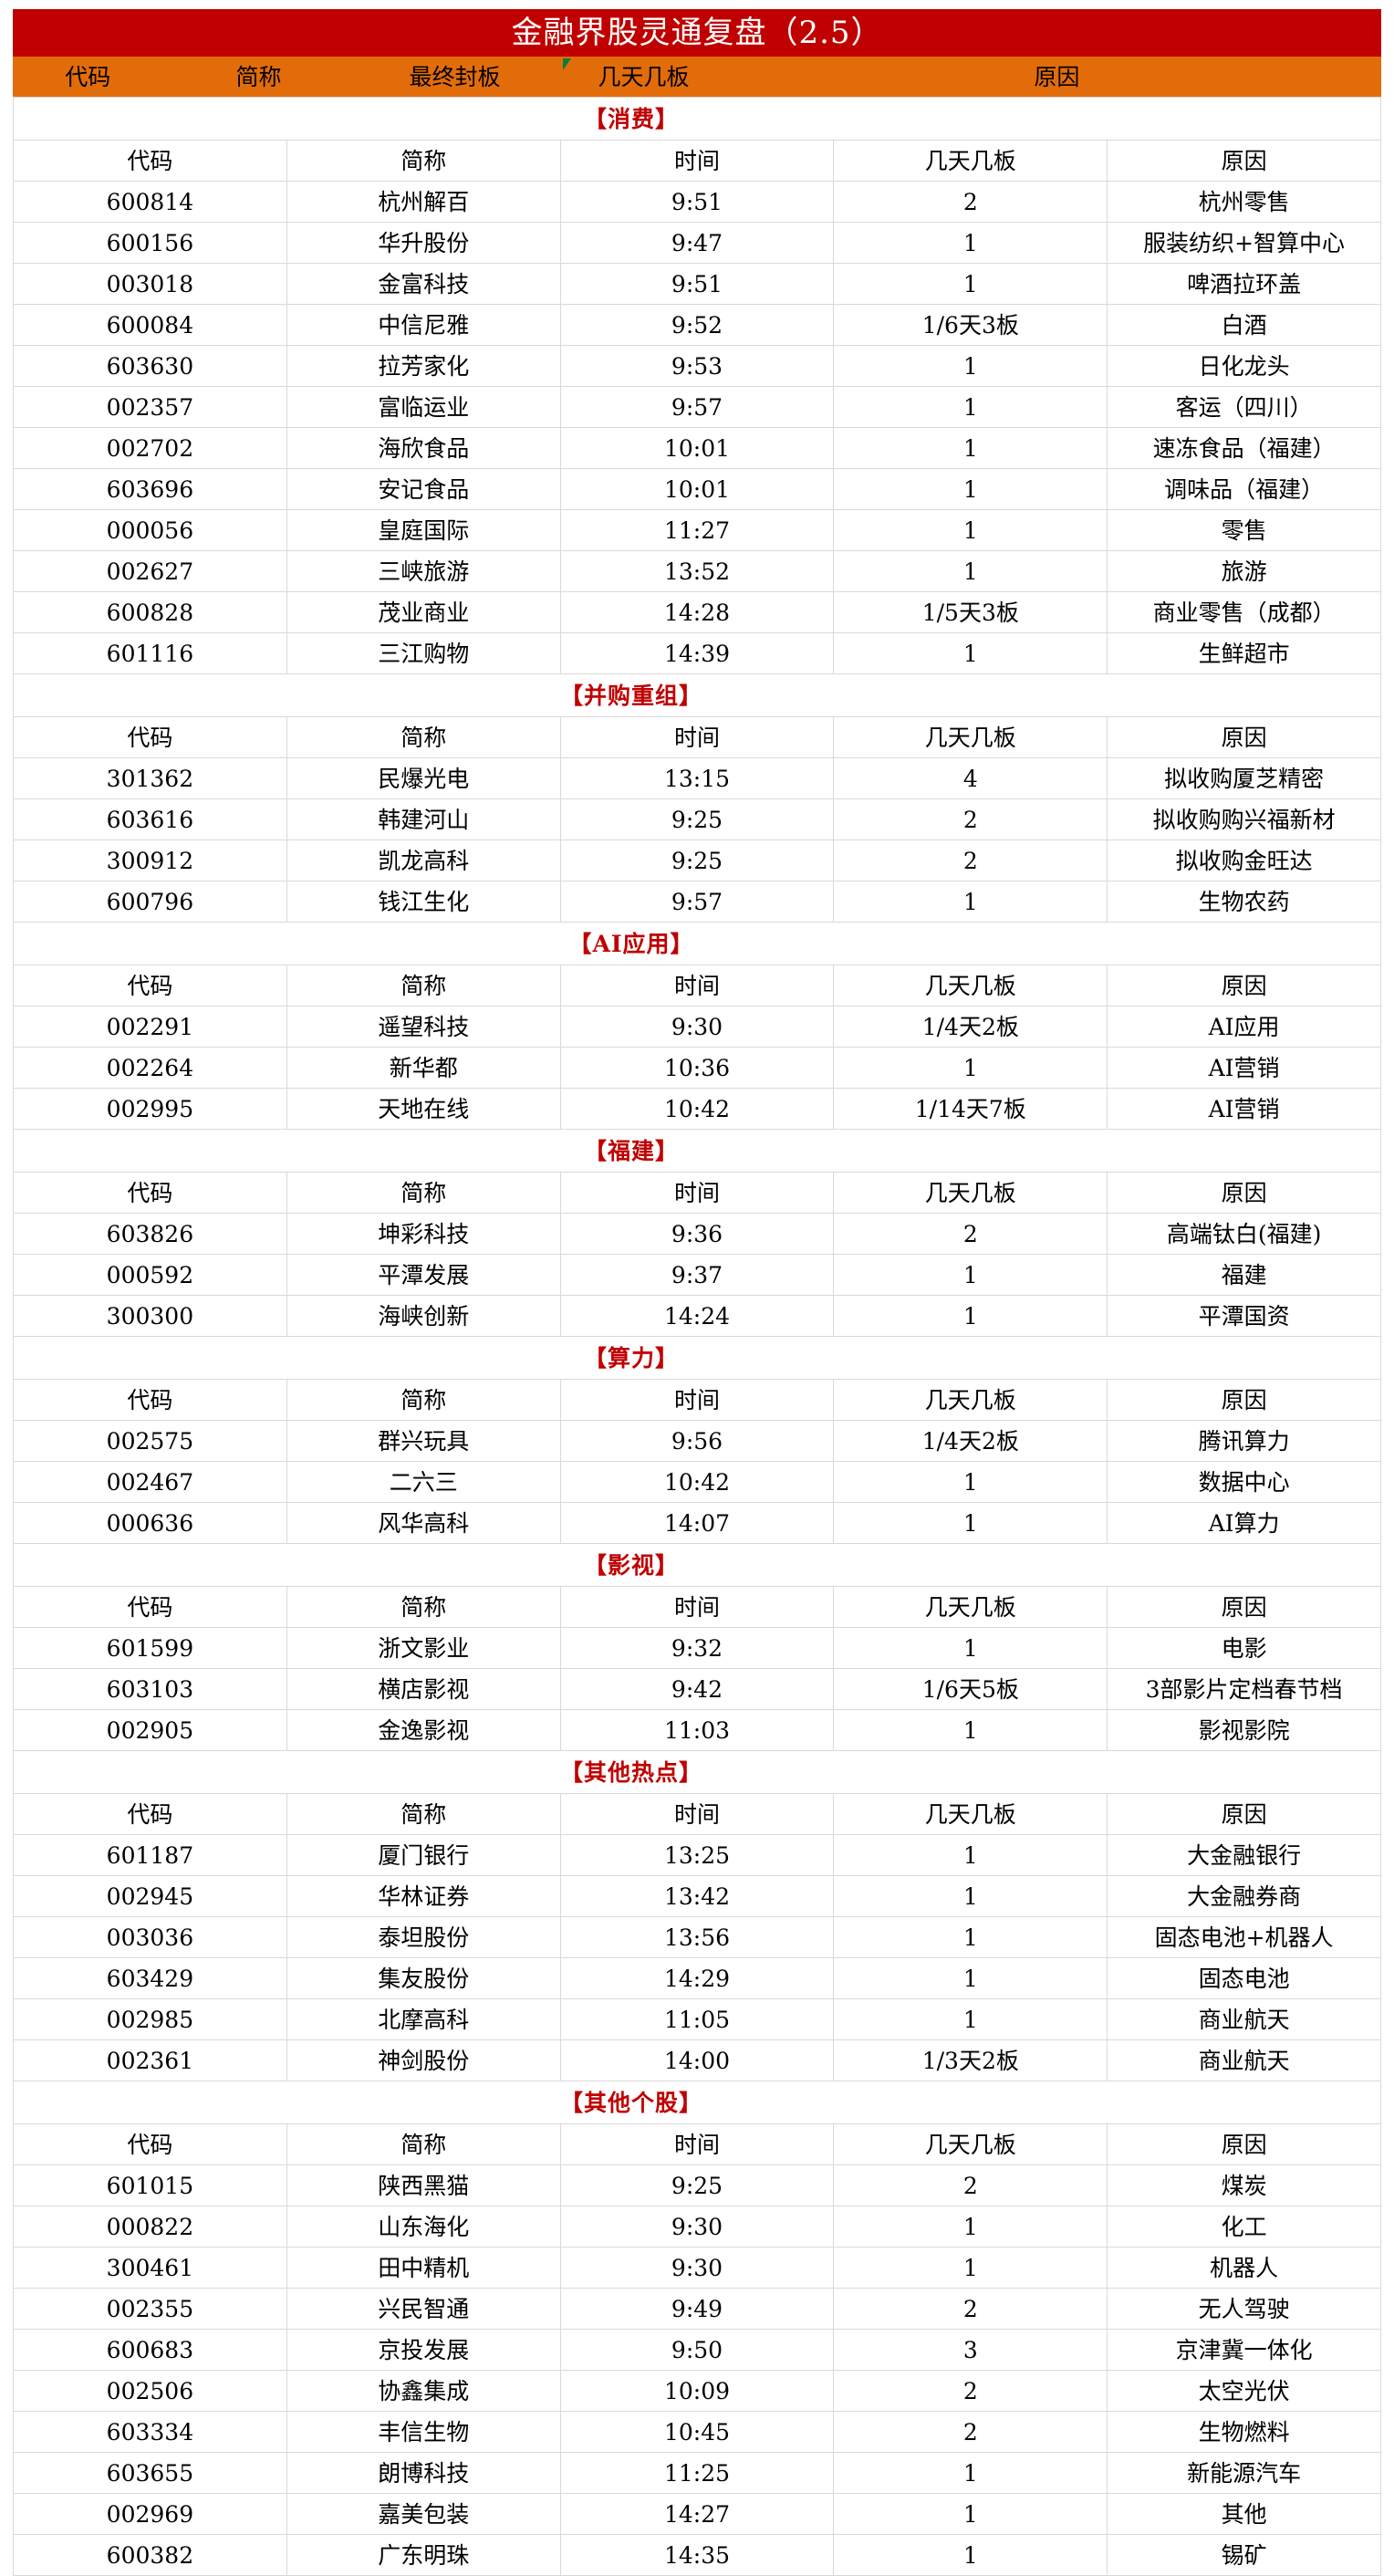 The image size is (1394, 2576). Describe the element at coordinates (697, 2309) in the screenshot. I see `cell-time: 9:49` at that location.